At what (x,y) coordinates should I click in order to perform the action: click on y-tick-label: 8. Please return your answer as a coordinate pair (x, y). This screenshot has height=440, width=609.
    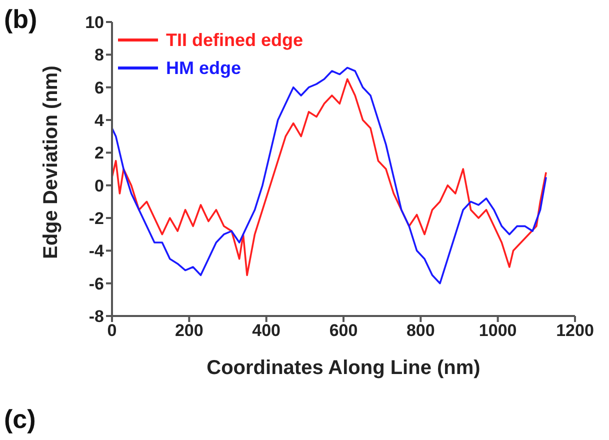
    Looking at the image, I should click on (99, 55).